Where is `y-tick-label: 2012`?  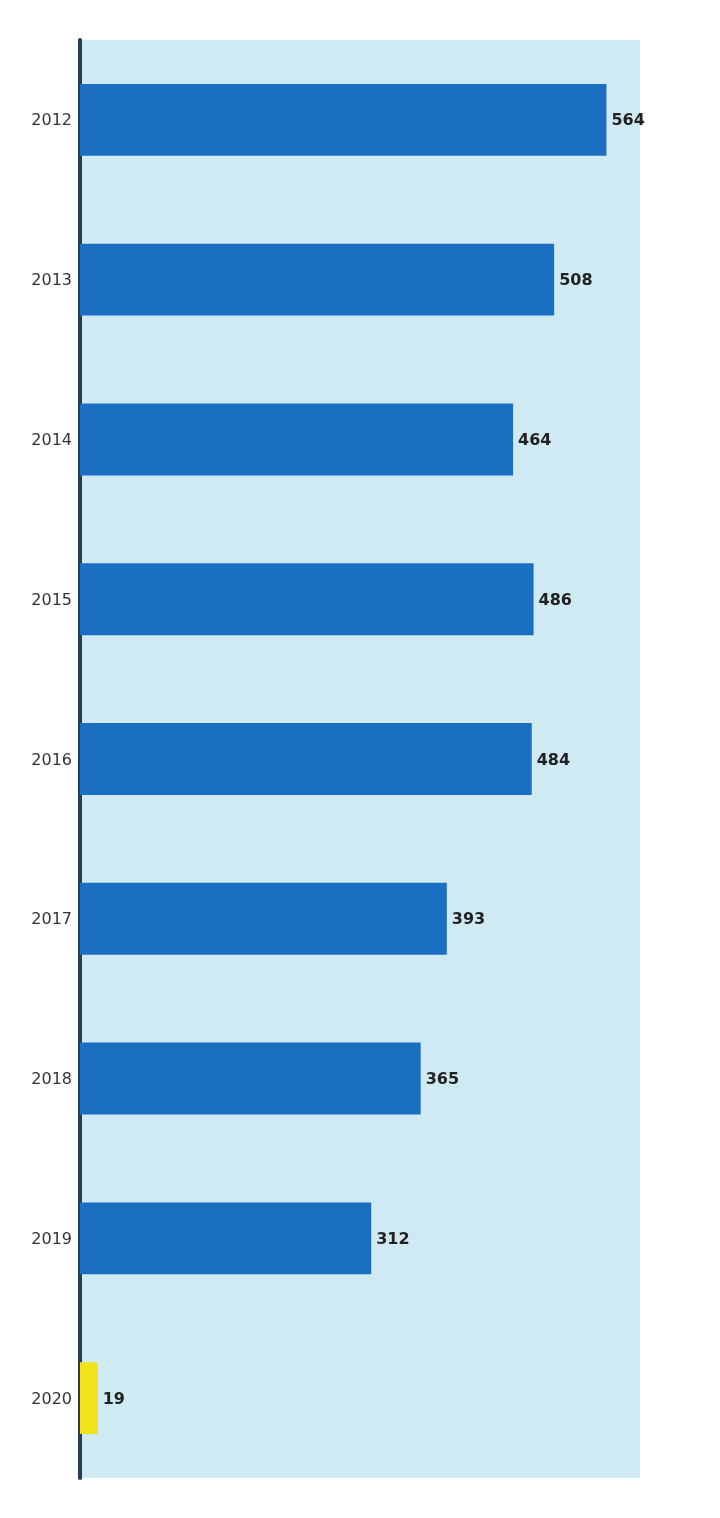
y-tick-label: 2012 is located at coordinates (51, 120).